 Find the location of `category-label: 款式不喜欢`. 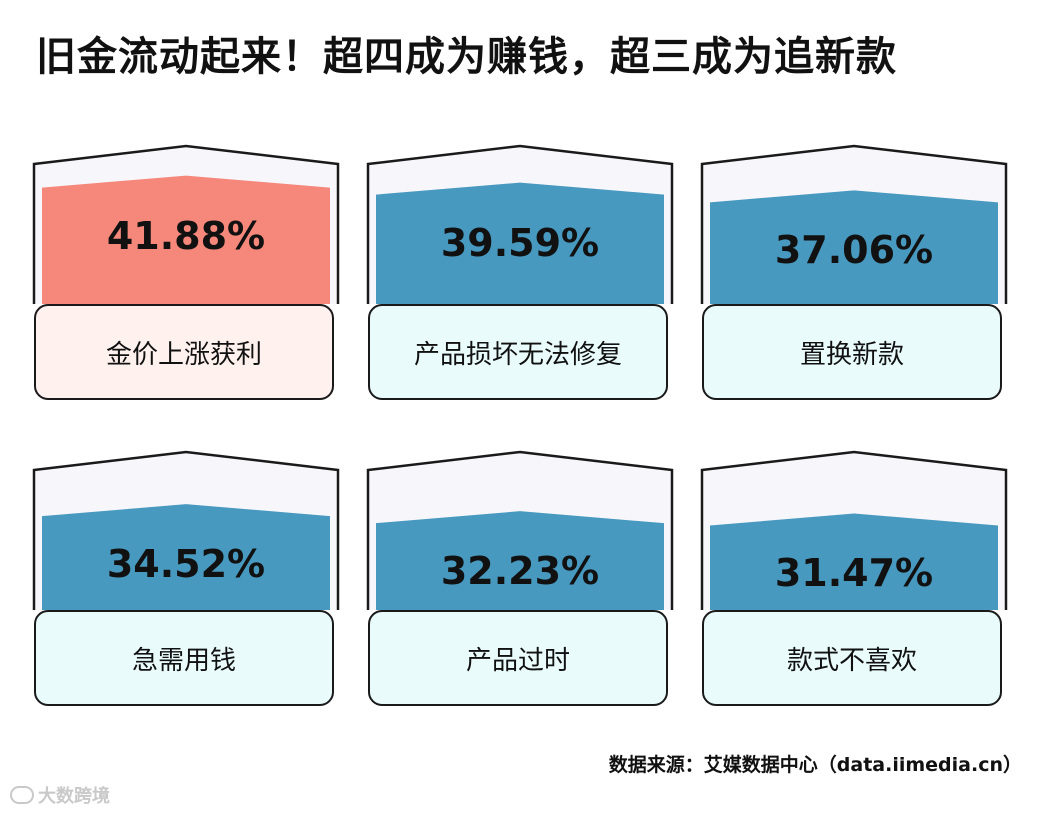

category-label: 款式不喜欢 is located at coordinates (852, 658).